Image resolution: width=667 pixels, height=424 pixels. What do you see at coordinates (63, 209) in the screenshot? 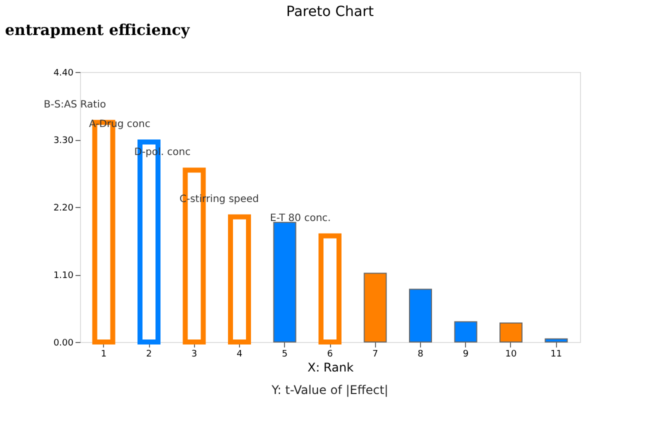
I see `y-tick-label: 2.20` at bounding box center [63, 209].